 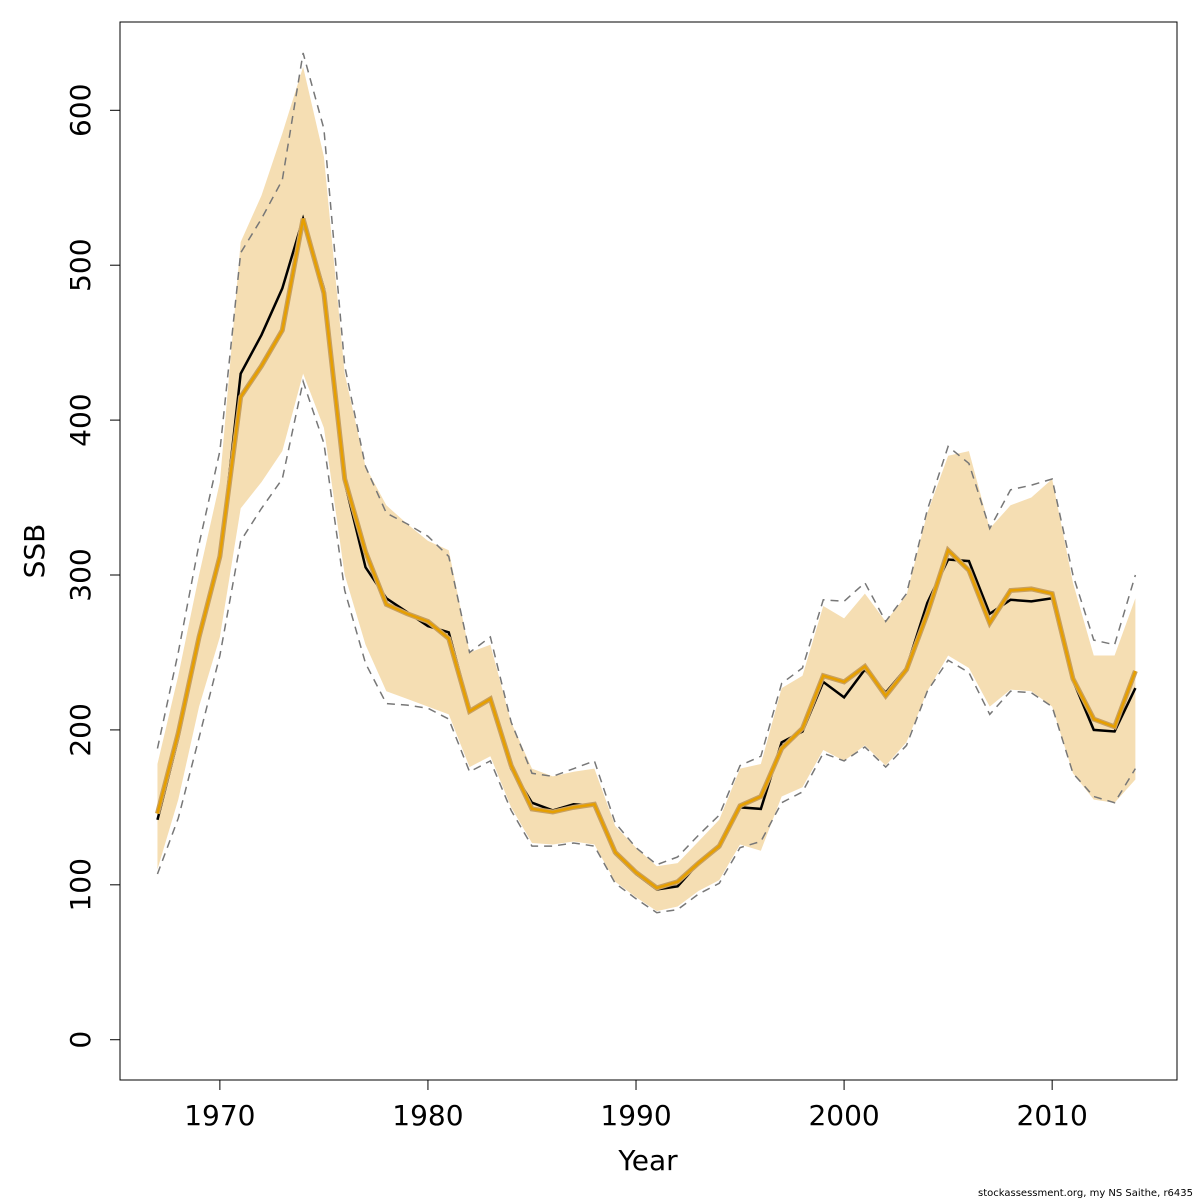 I want to click on x-tick-label: 1990, so click(x=635, y=1115).